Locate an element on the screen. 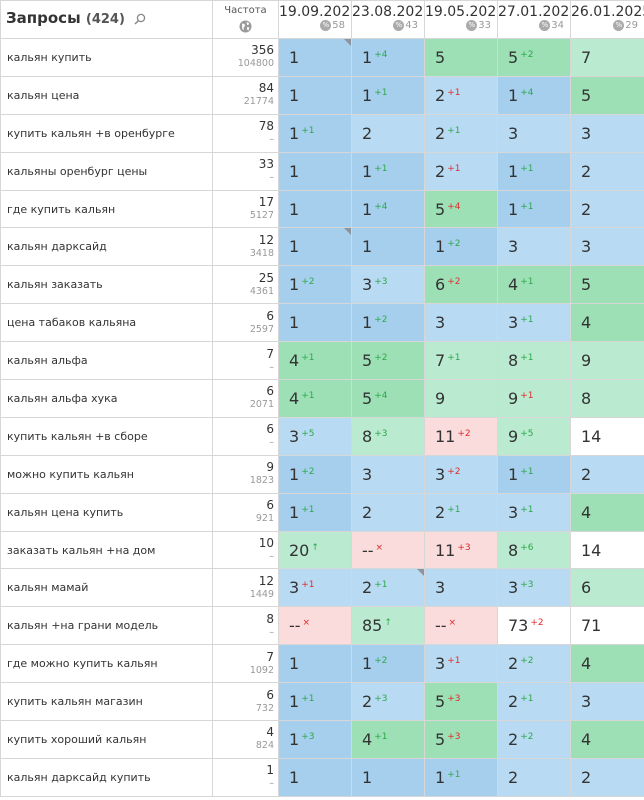  queries-header: Запросы (424) is located at coordinates (106, 19).